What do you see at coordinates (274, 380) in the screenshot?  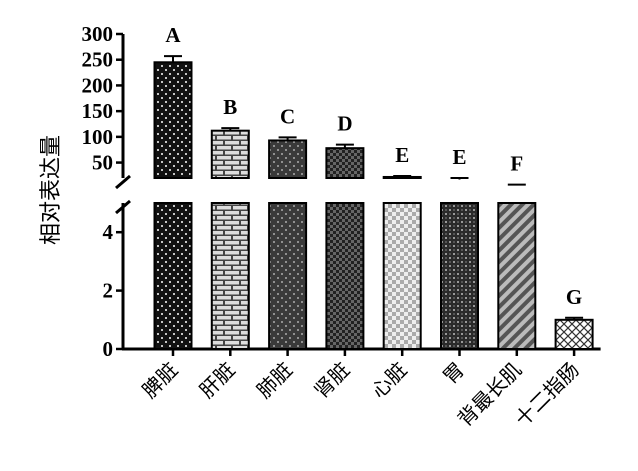 I see `x-tick-label: 肺脏` at bounding box center [274, 380].